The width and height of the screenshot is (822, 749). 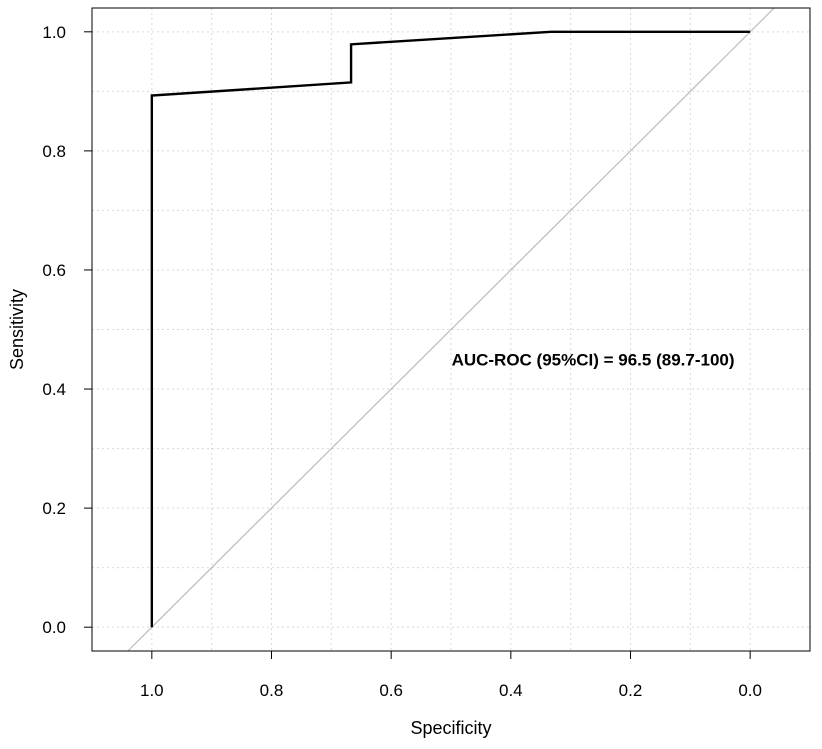 I want to click on y-tick-label: 1.0, so click(x=54, y=32).